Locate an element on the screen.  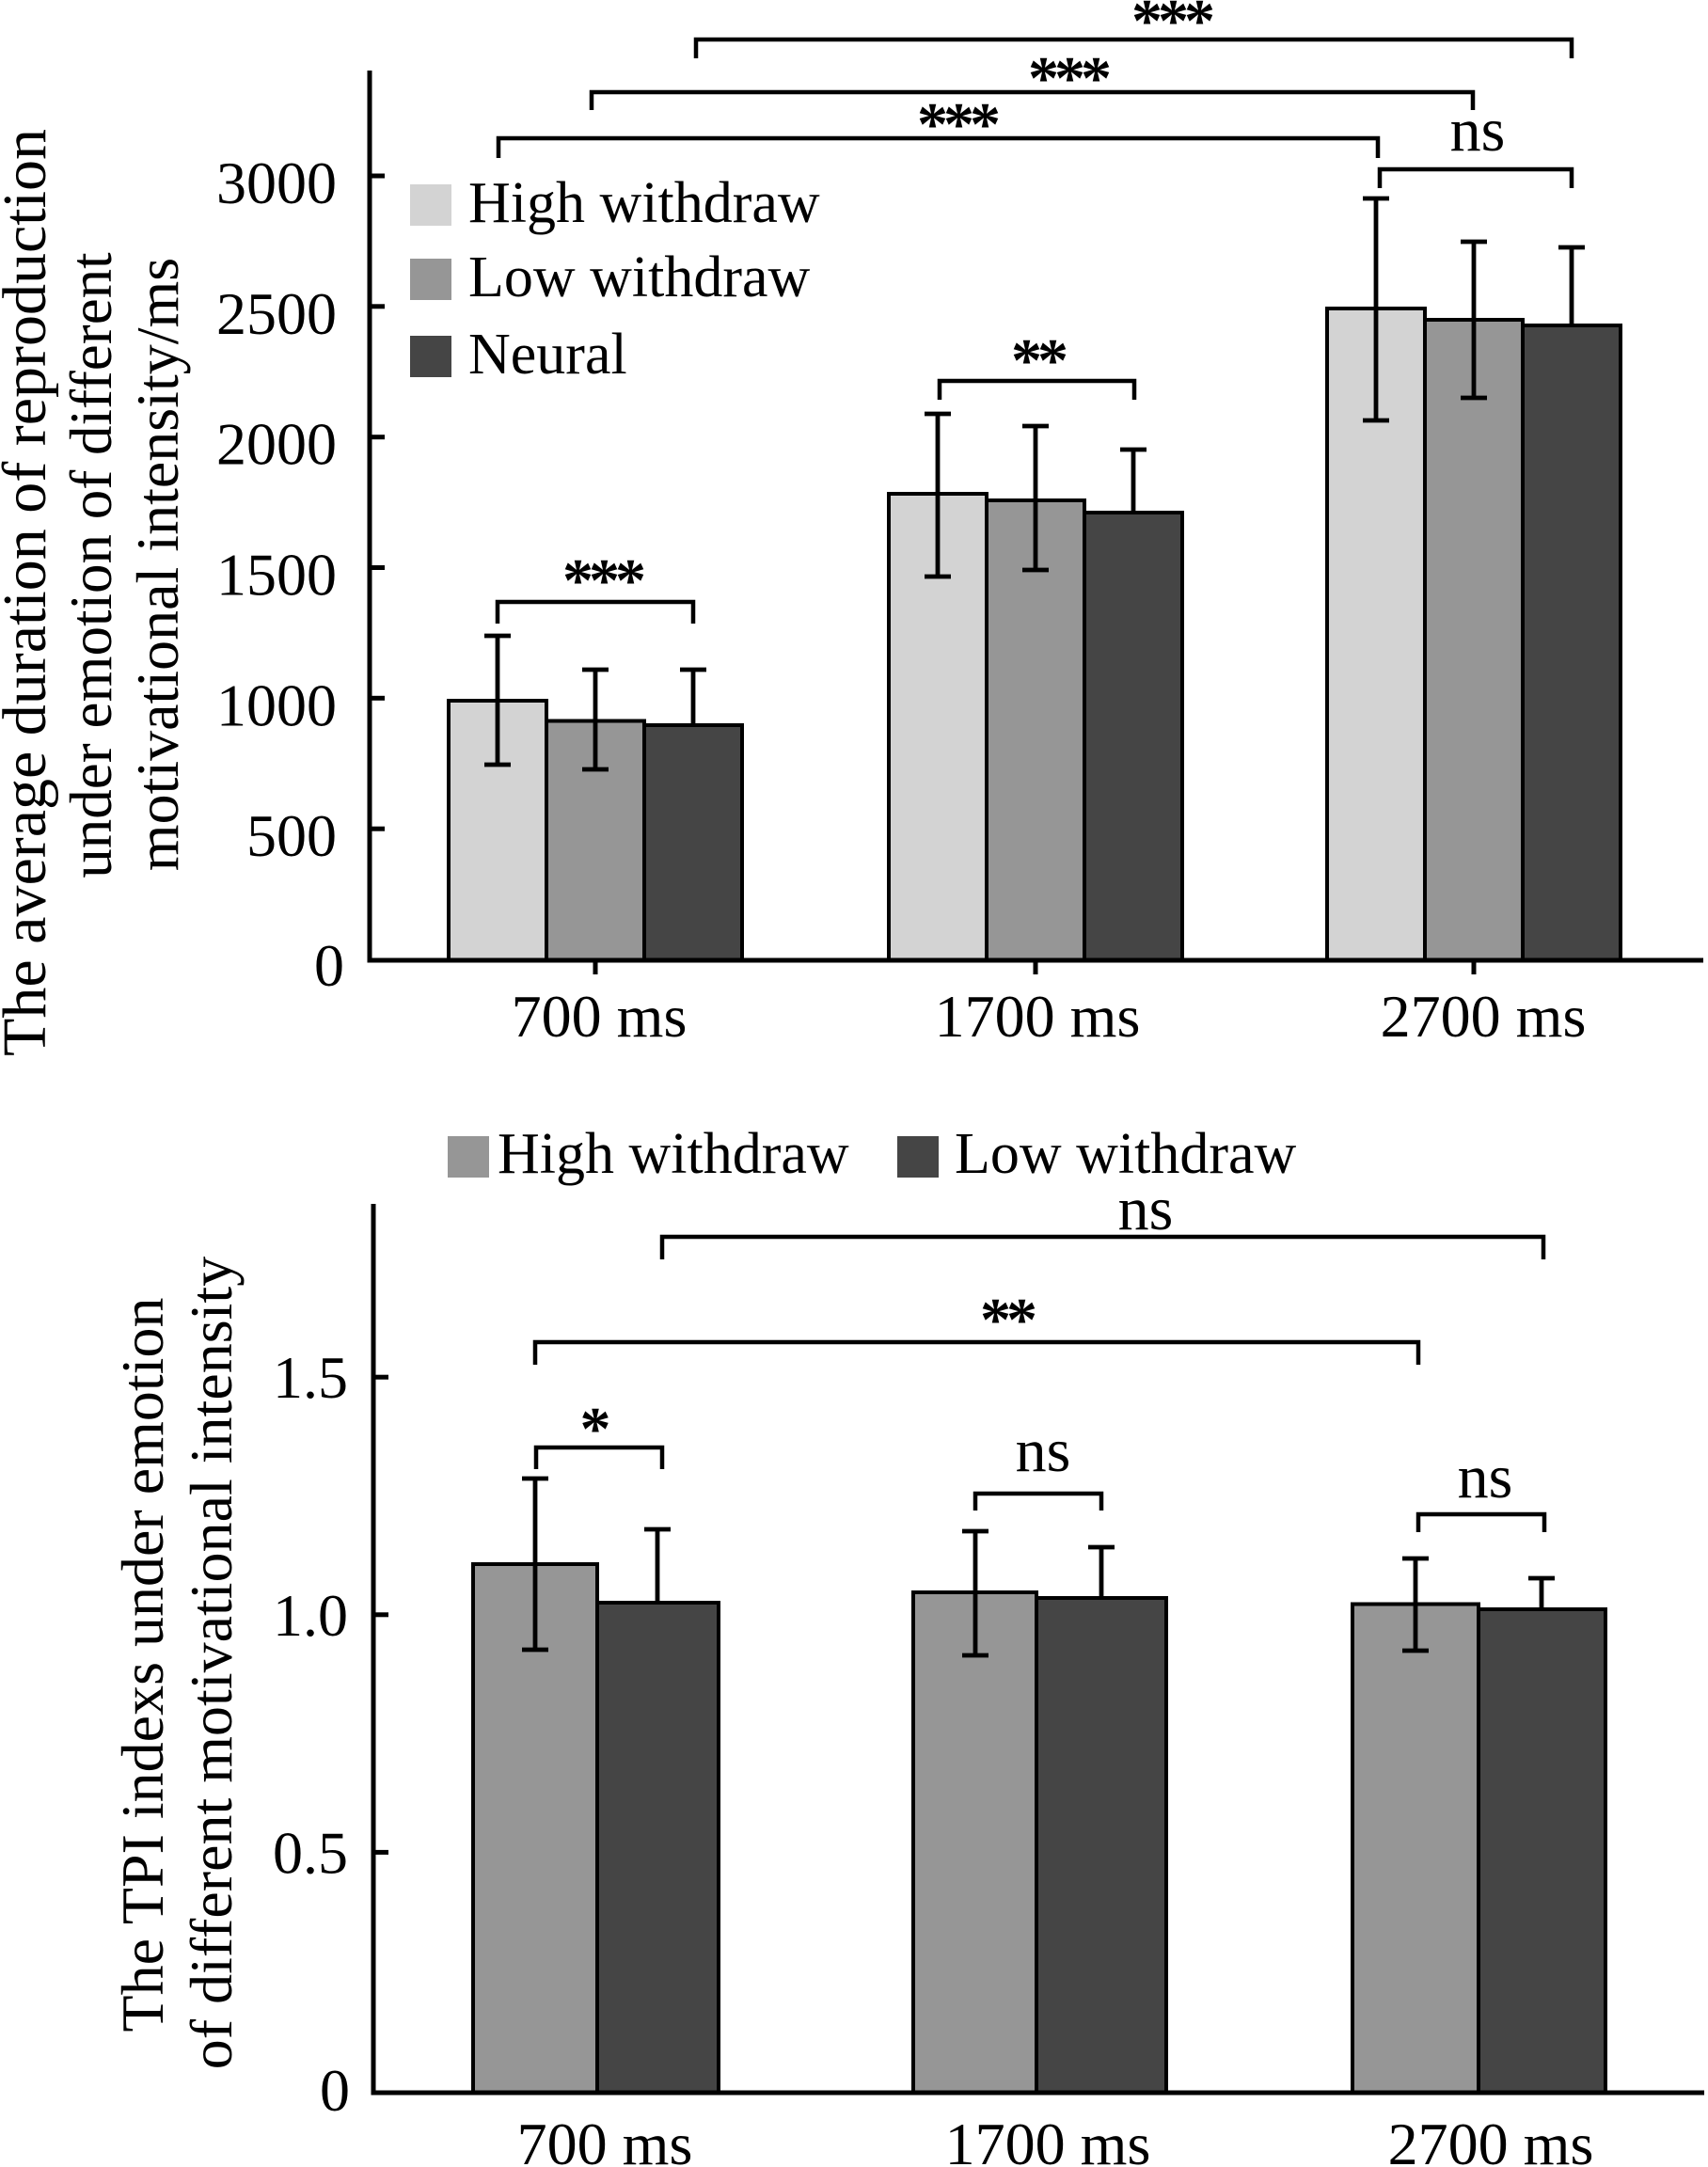
svg-text:The average duration of reprod: The average duration of reproduction is located at coordinates (30, 592).